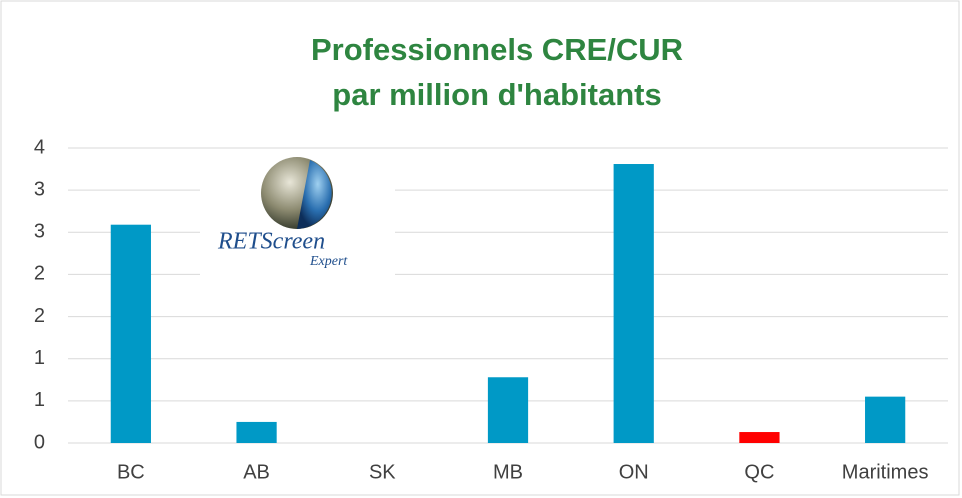 The height and width of the screenshot is (498, 962). What do you see at coordinates (131, 472) in the screenshot?
I see `x-tick-label: BC` at bounding box center [131, 472].